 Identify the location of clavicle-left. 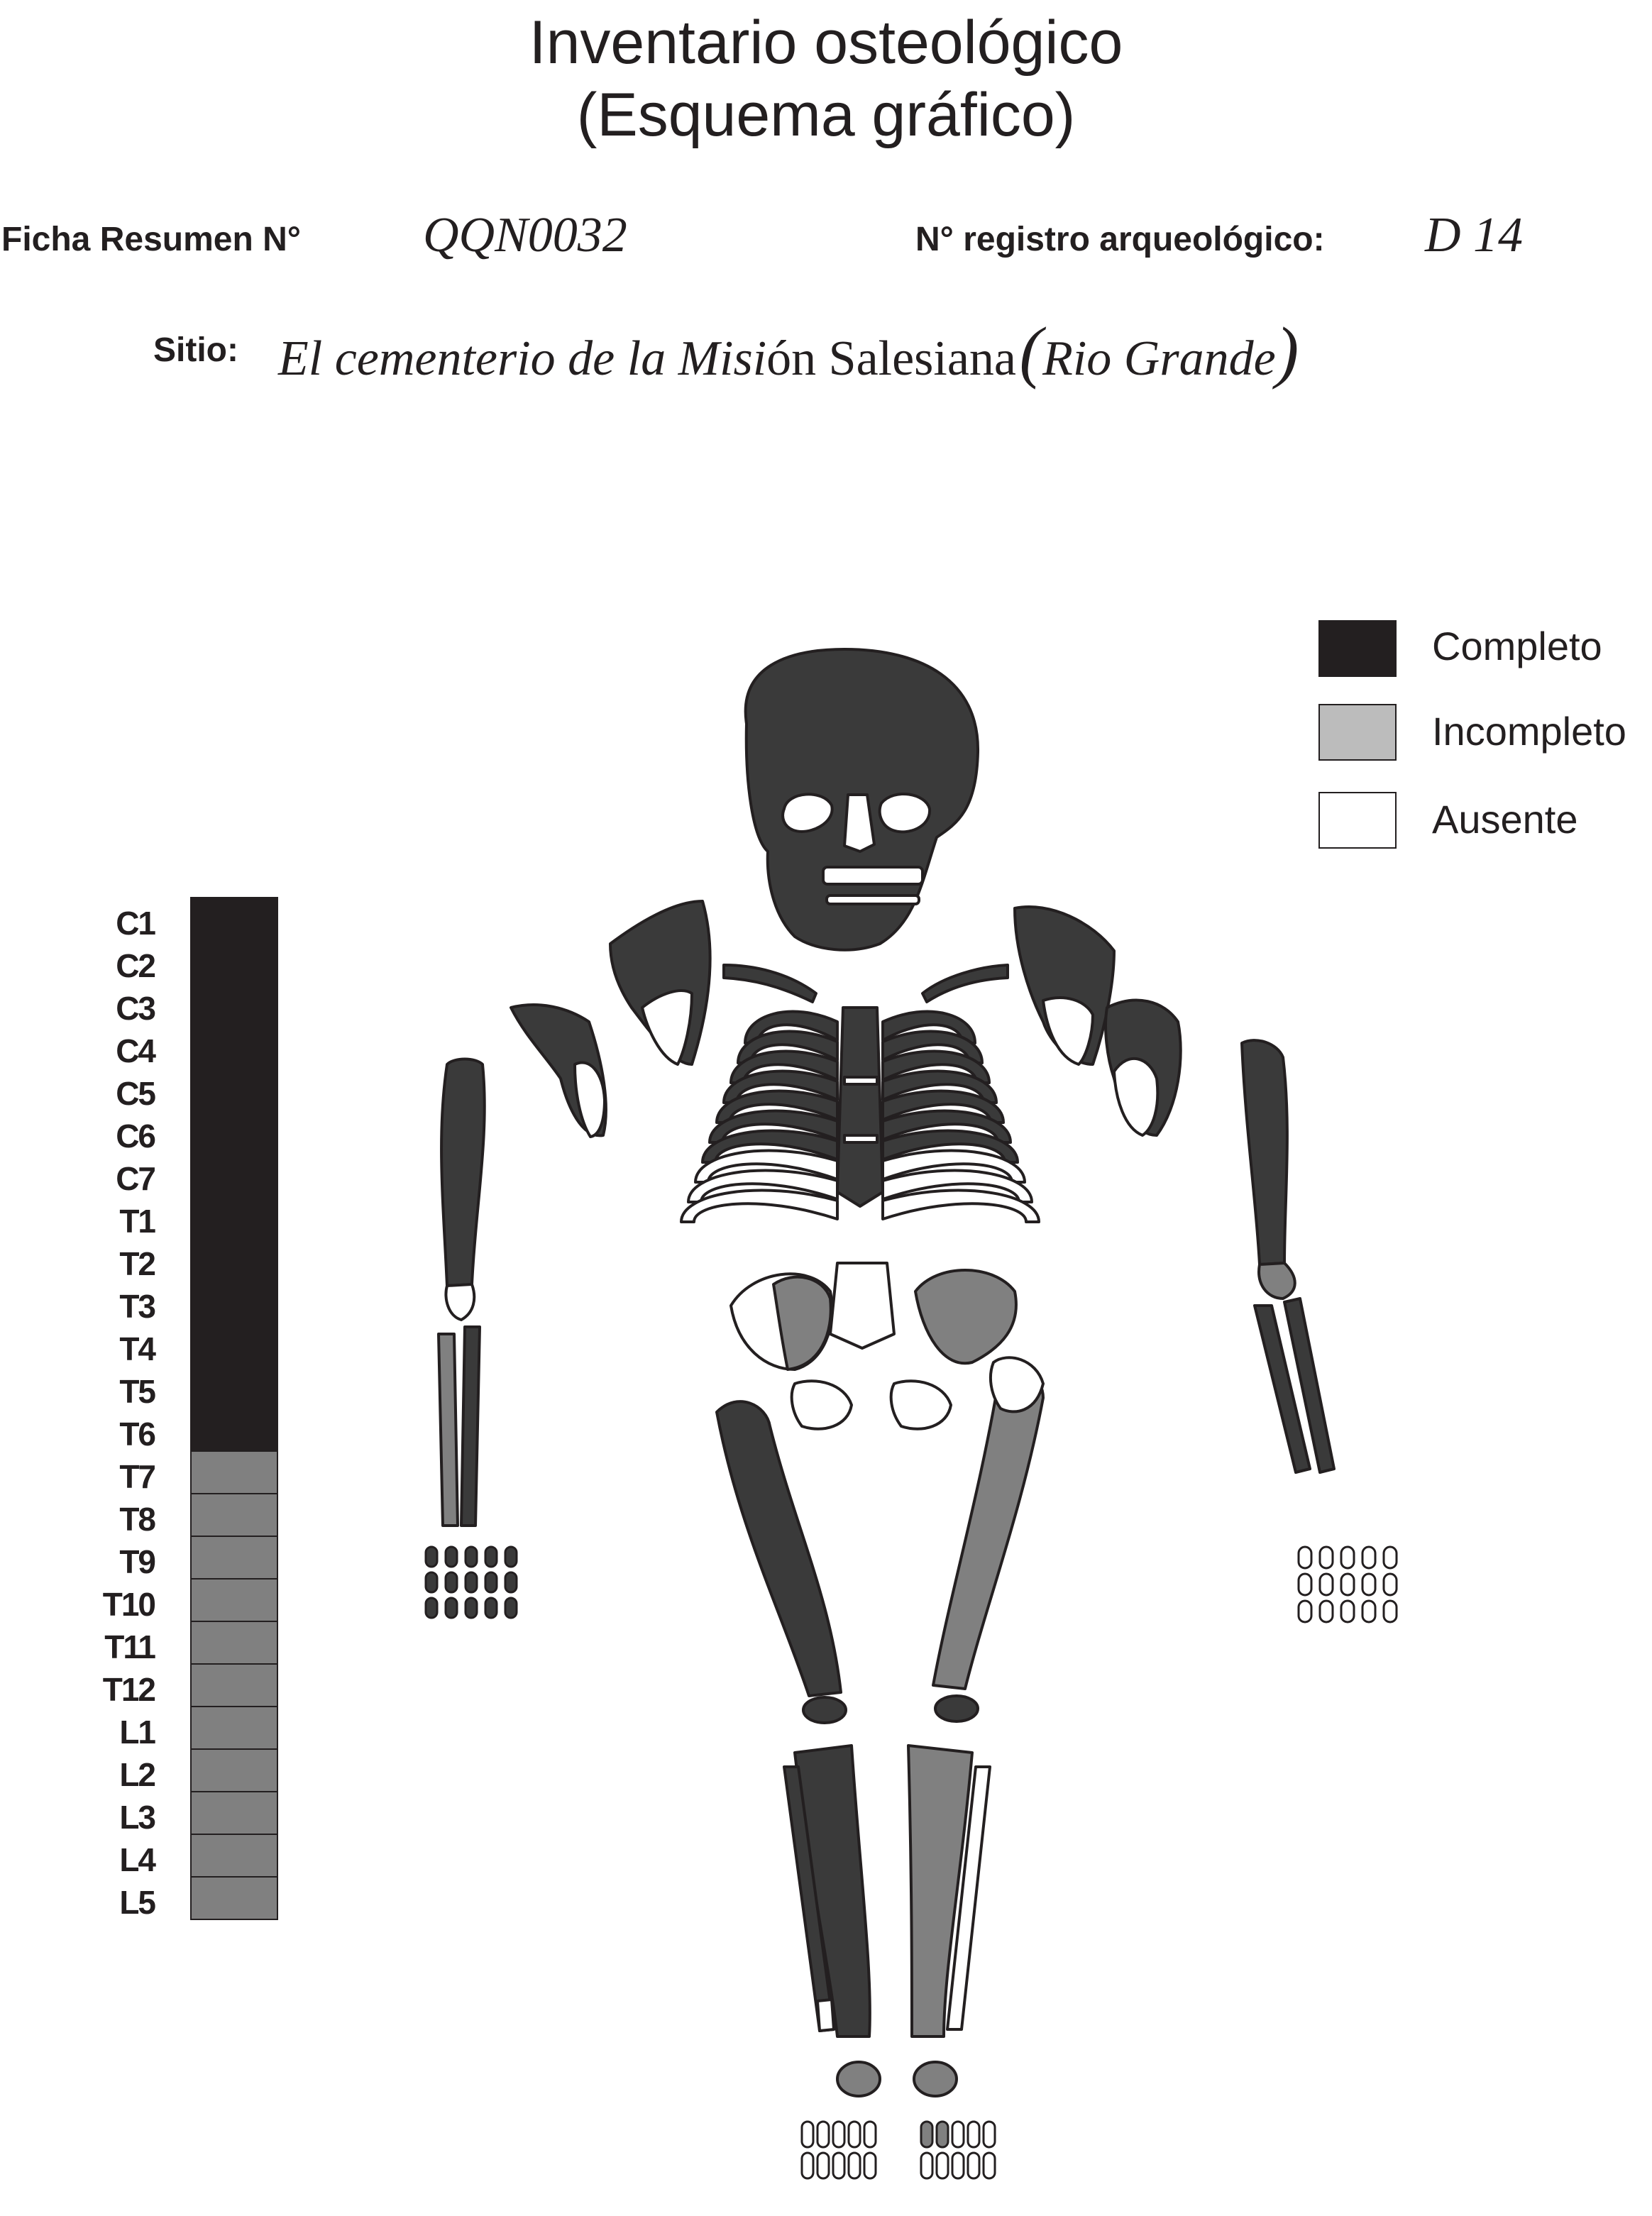
(769, 983).